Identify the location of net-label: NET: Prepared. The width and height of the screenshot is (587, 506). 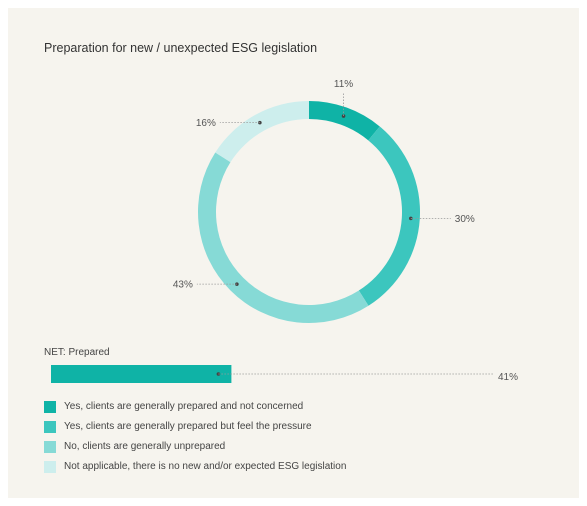
(77, 352).